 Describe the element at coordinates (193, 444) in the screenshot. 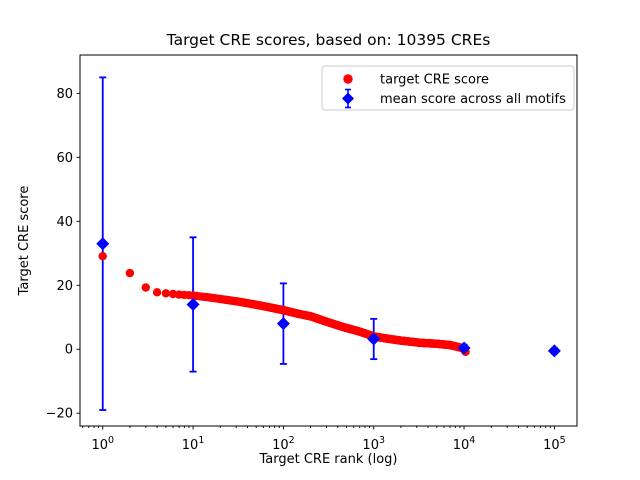

I see `x-tick-label: 10¹` at that location.